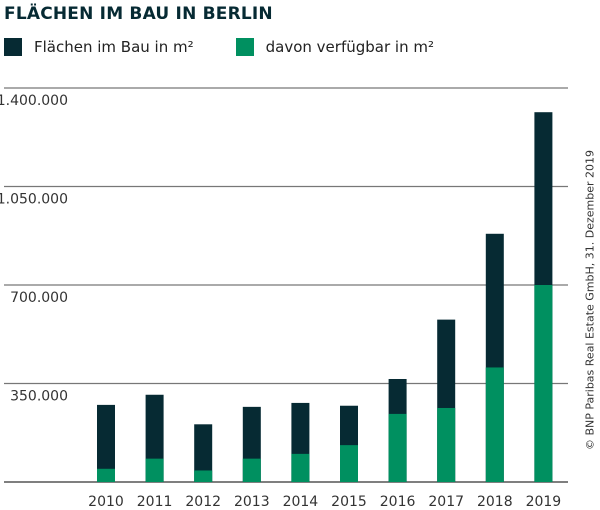 The width and height of the screenshot is (600, 510). What do you see at coordinates (155, 502) in the screenshot?
I see `x-tick-label: 2011` at bounding box center [155, 502].